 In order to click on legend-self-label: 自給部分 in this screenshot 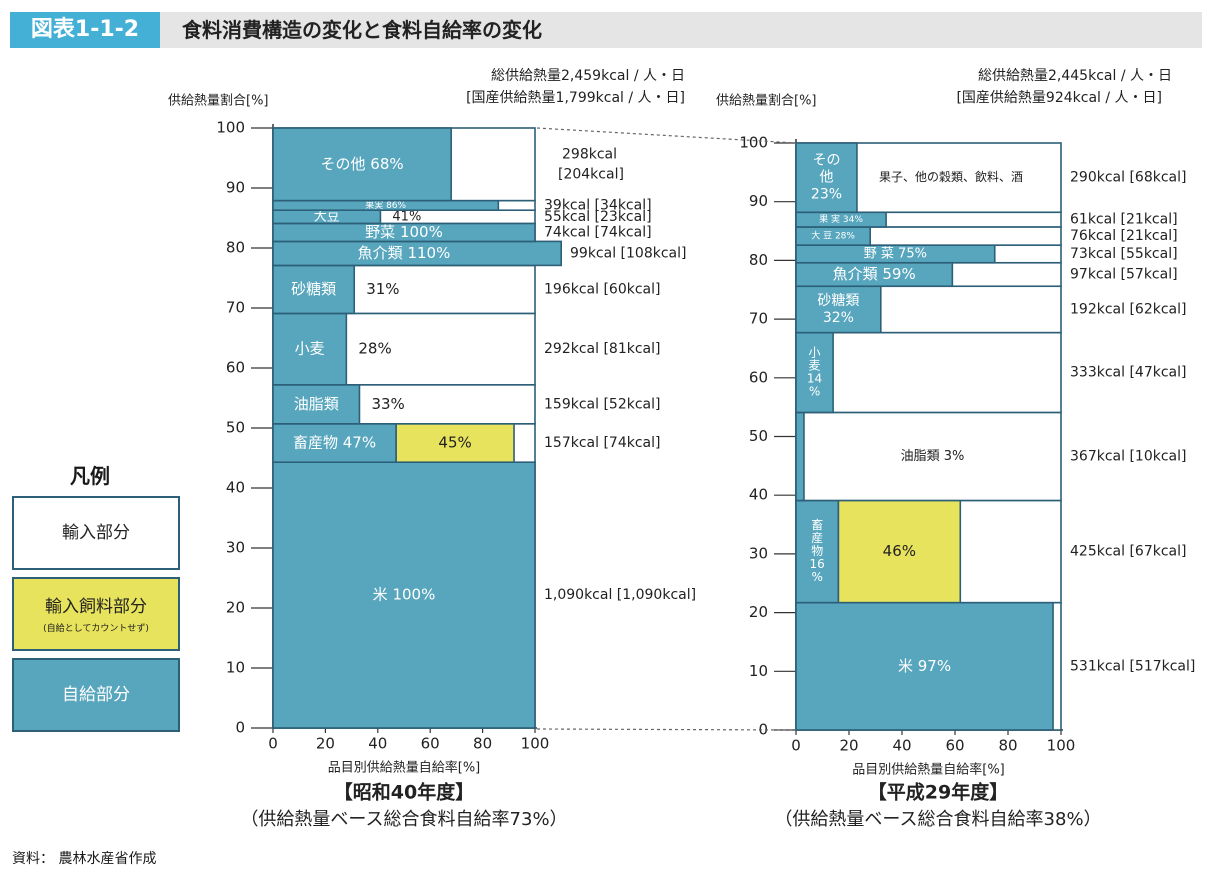, I will do `click(96, 695)`.